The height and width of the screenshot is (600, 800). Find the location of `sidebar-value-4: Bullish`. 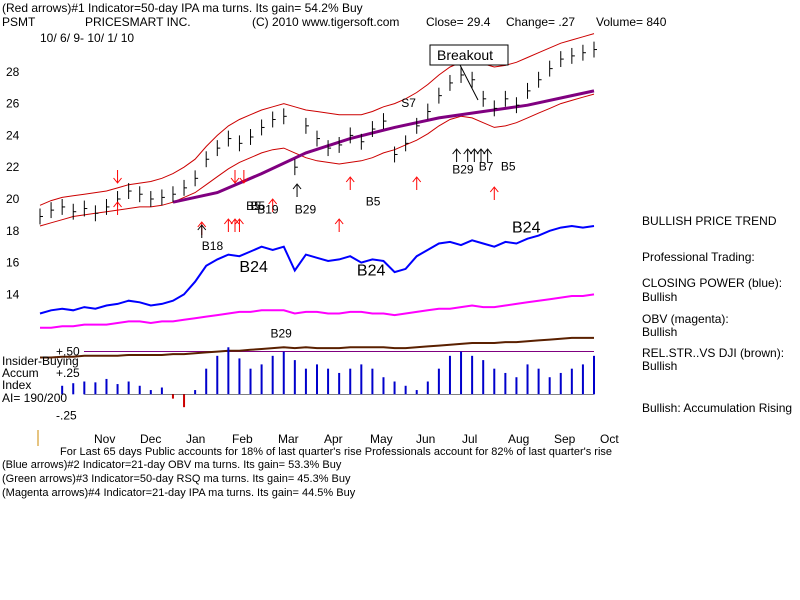

sidebar-value-4: Bullish is located at coordinates (659, 366).